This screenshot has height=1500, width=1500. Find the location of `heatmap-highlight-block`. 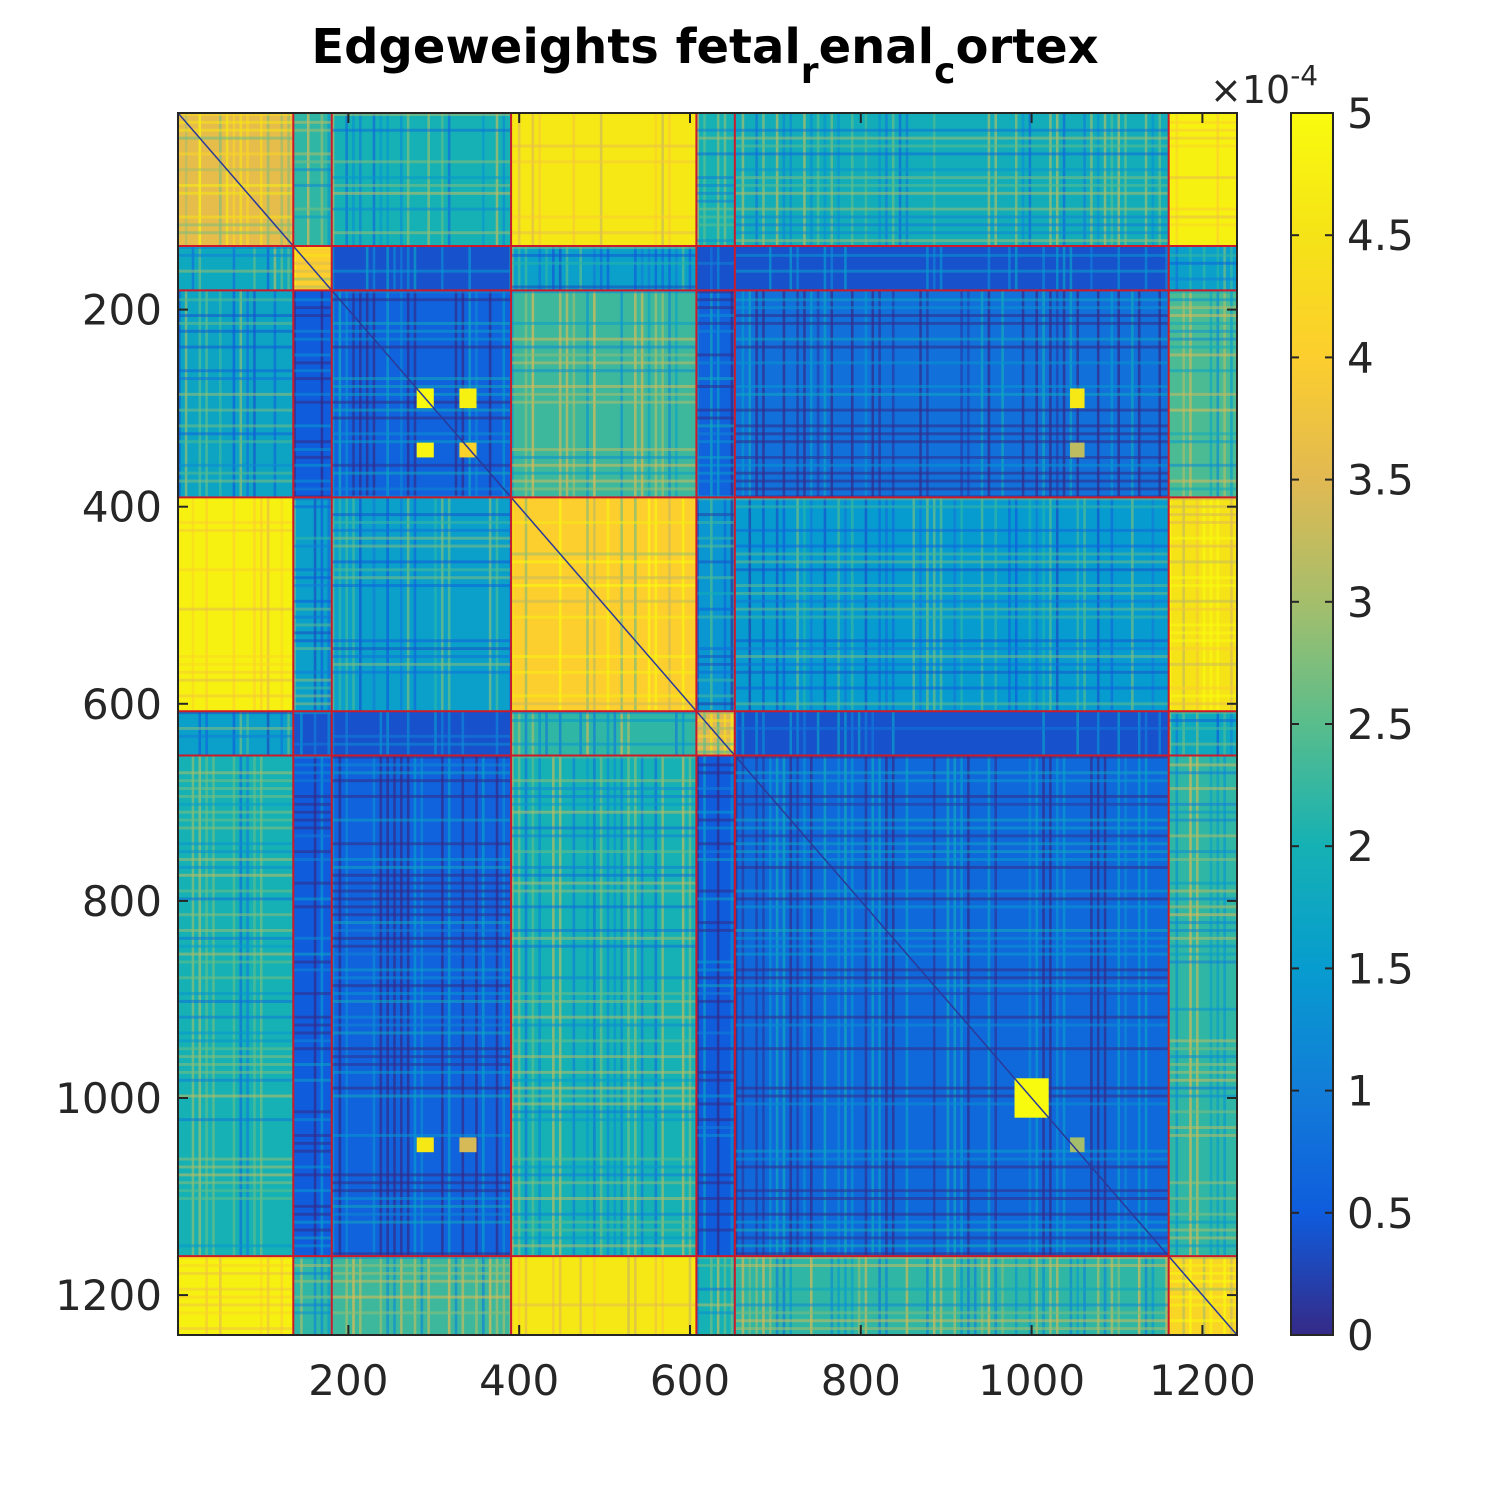

heatmap-highlight-block is located at coordinates (1077, 1145).